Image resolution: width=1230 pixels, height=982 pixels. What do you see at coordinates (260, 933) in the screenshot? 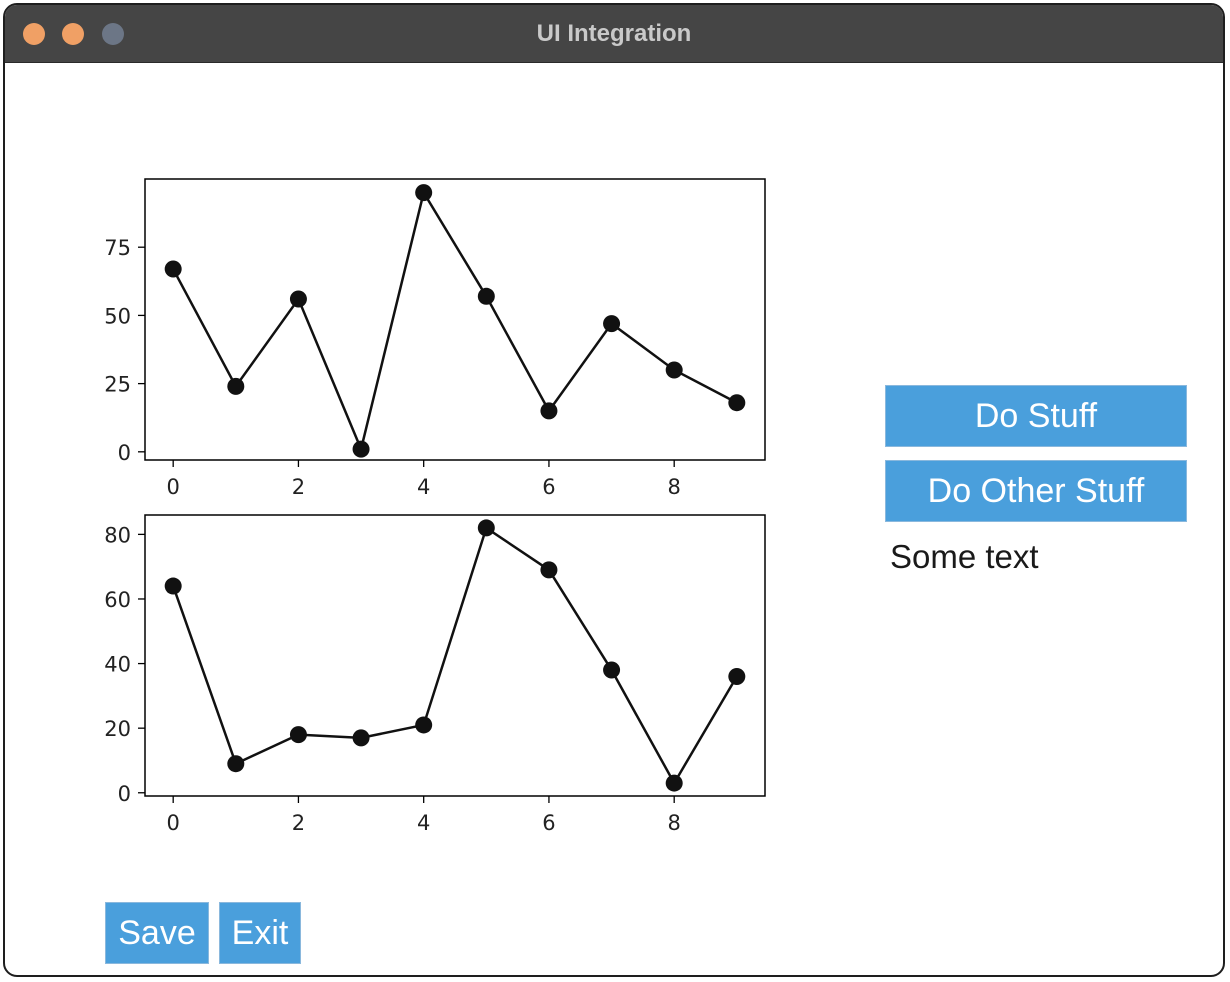
I see `exit-button: Exit` at bounding box center [260, 933].